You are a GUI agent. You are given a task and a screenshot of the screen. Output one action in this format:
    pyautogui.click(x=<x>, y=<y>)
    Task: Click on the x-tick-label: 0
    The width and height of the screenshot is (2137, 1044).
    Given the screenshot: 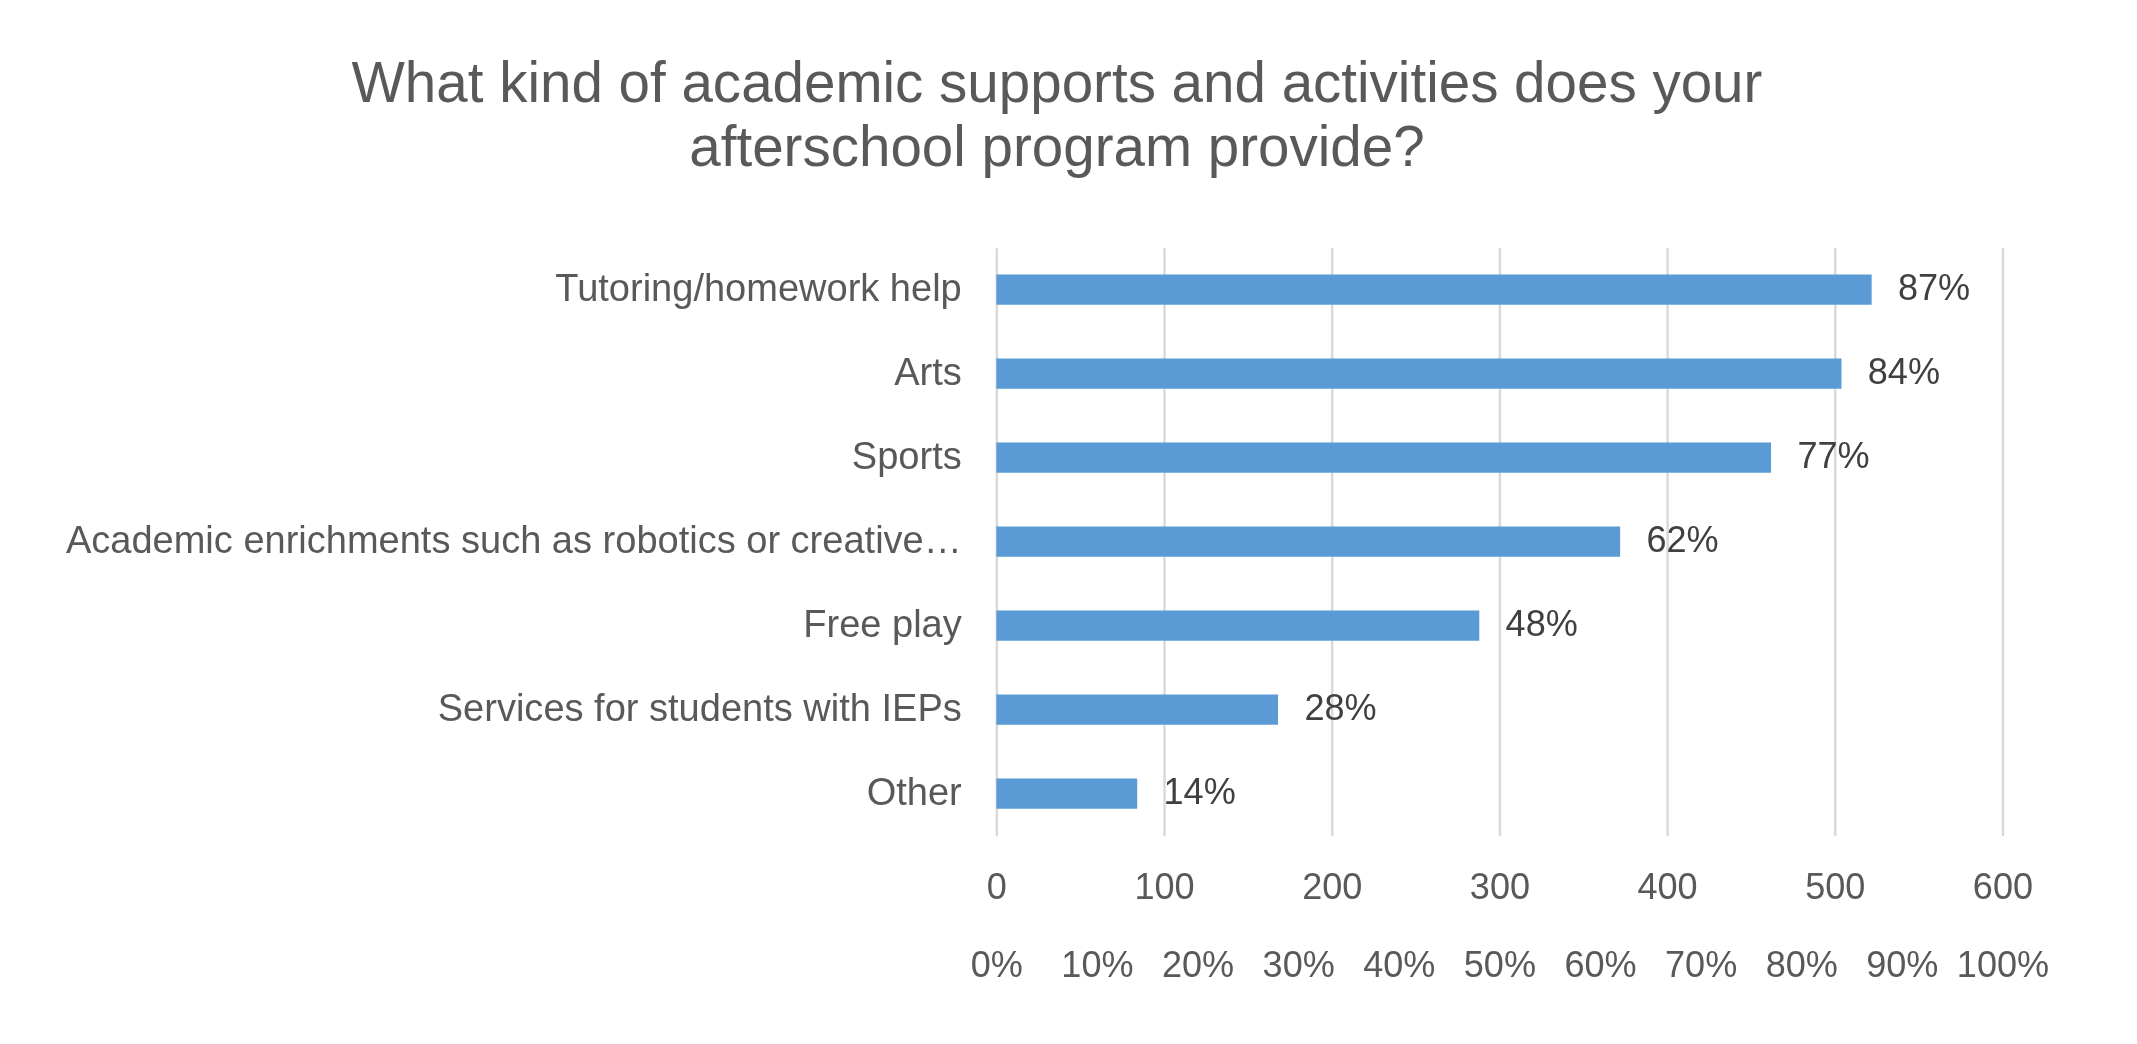 What is the action you would take?
    pyautogui.click(x=996, y=887)
    